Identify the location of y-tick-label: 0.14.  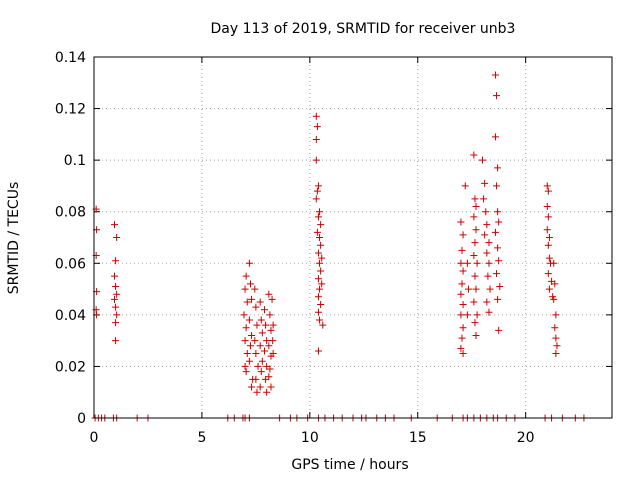
(70, 58).